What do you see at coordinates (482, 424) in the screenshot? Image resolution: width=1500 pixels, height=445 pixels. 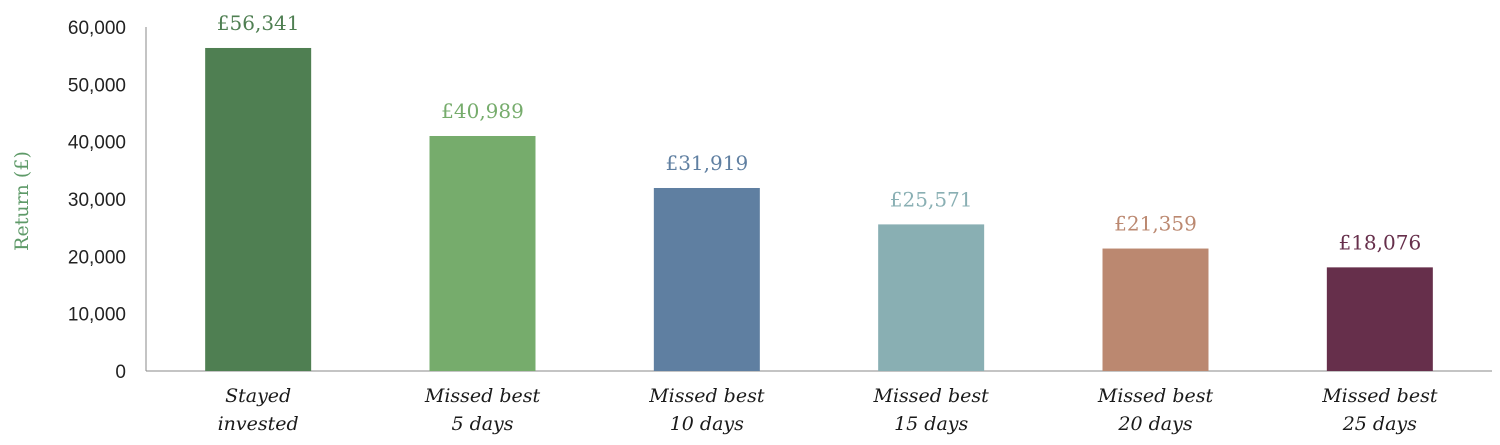 I see `x-tick-label: 5 days` at bounding box center [482, 424].